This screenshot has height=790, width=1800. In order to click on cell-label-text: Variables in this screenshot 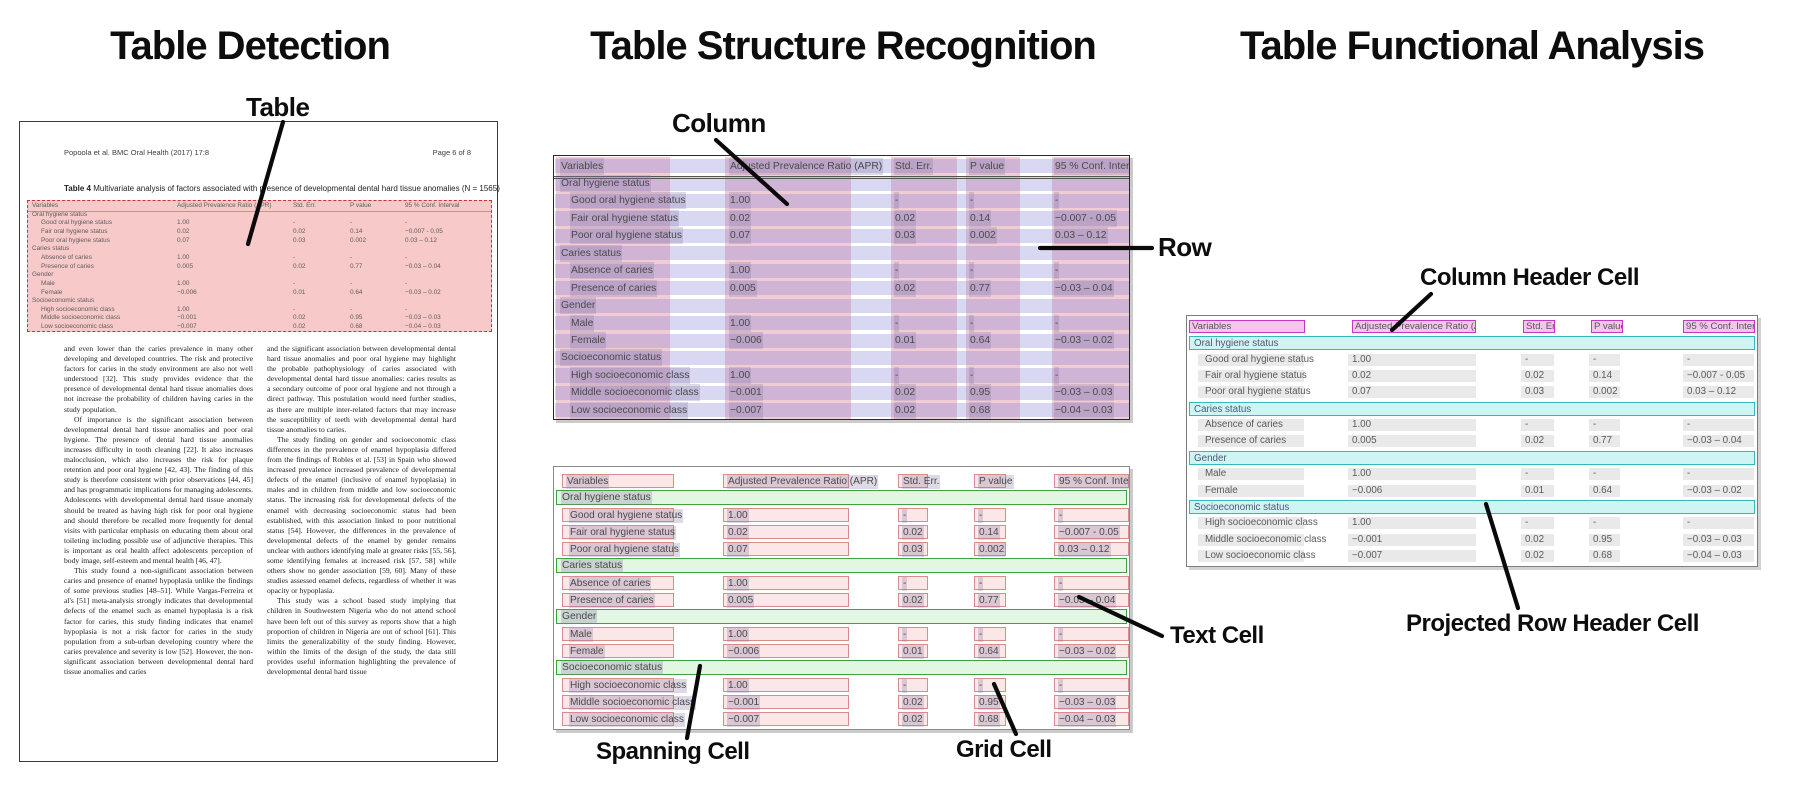, I will do `click(588, 482)`.